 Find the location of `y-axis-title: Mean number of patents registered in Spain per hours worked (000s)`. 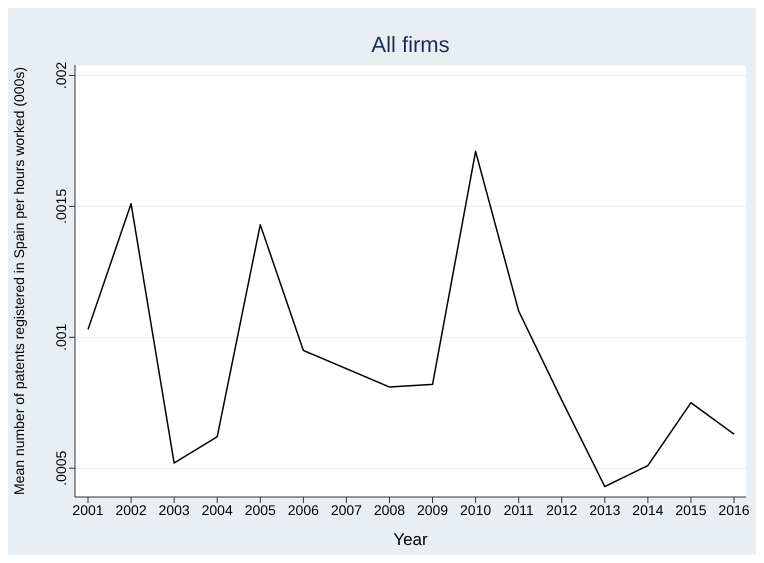

y-axis-title: Mean number of patents registered in Spain per hours worked (000s) is located at coordinates (18, 281).